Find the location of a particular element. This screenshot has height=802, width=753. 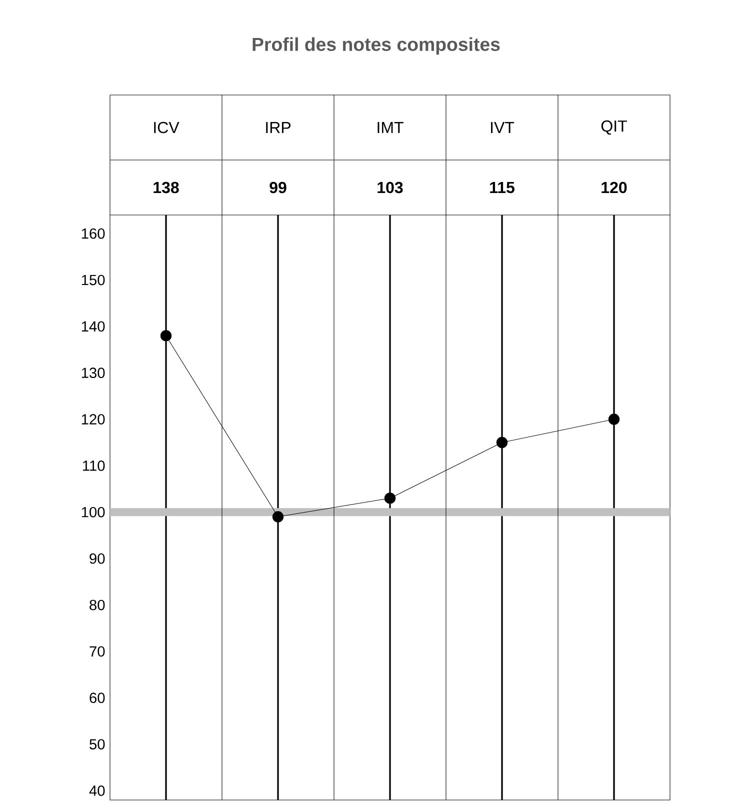

data-label: 103 is located at coordinates (390, 188).